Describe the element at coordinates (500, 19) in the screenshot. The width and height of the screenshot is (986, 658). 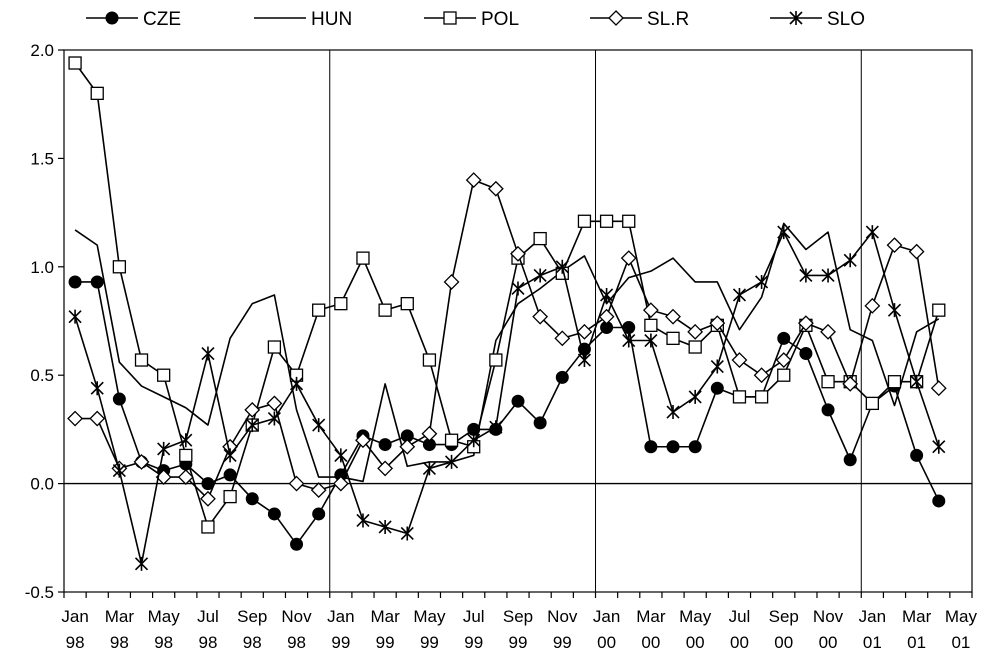
I see `legend-label: POL` at that location.